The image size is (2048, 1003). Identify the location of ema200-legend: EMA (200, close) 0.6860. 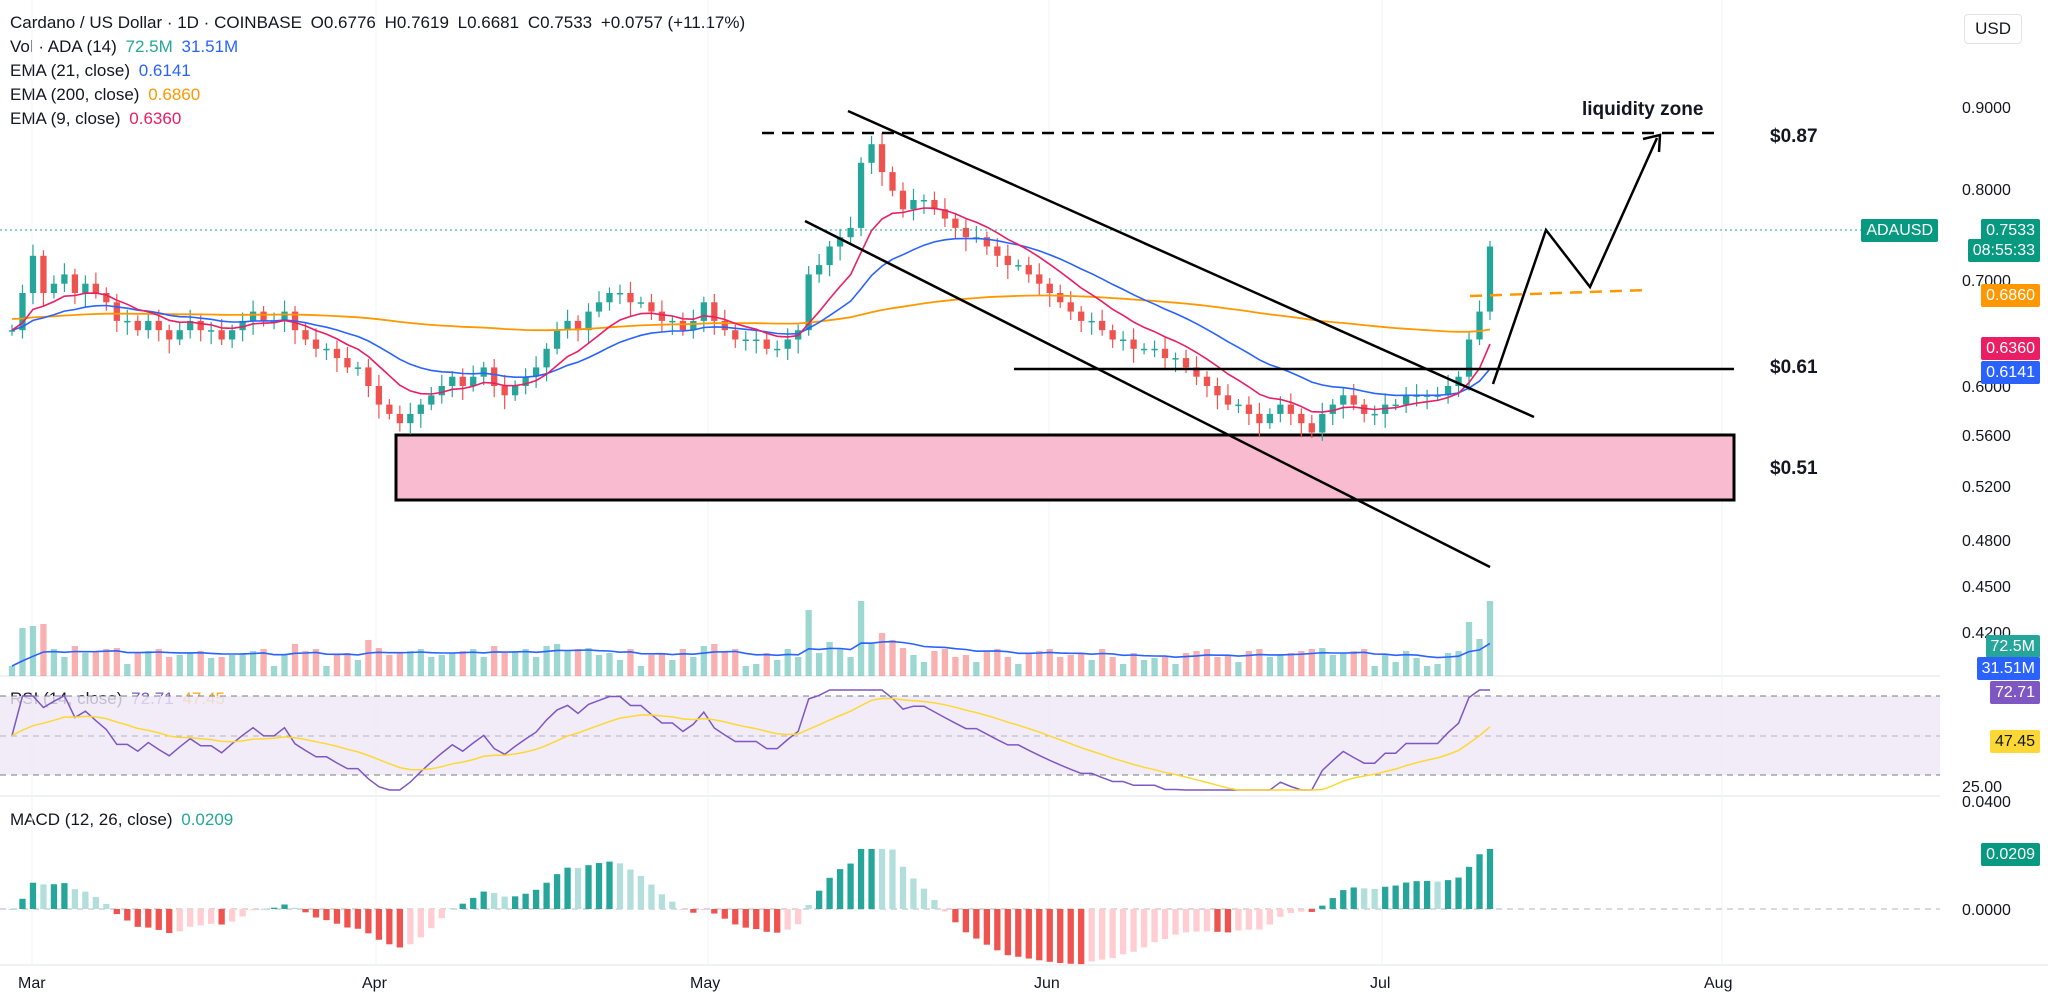
(107, 95).